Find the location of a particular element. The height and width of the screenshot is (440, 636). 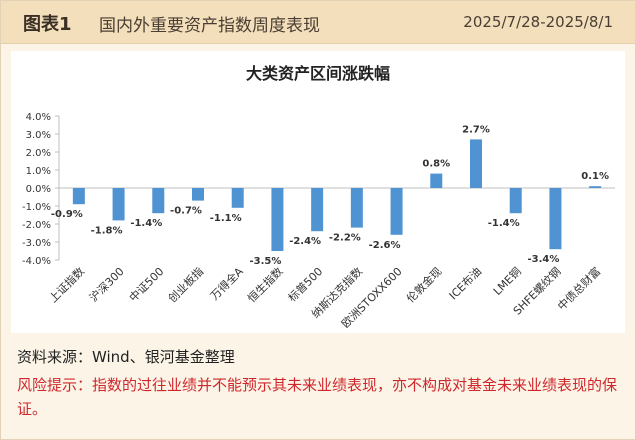

y-tick-label: 1.0% is located at coordinates (38, 171).